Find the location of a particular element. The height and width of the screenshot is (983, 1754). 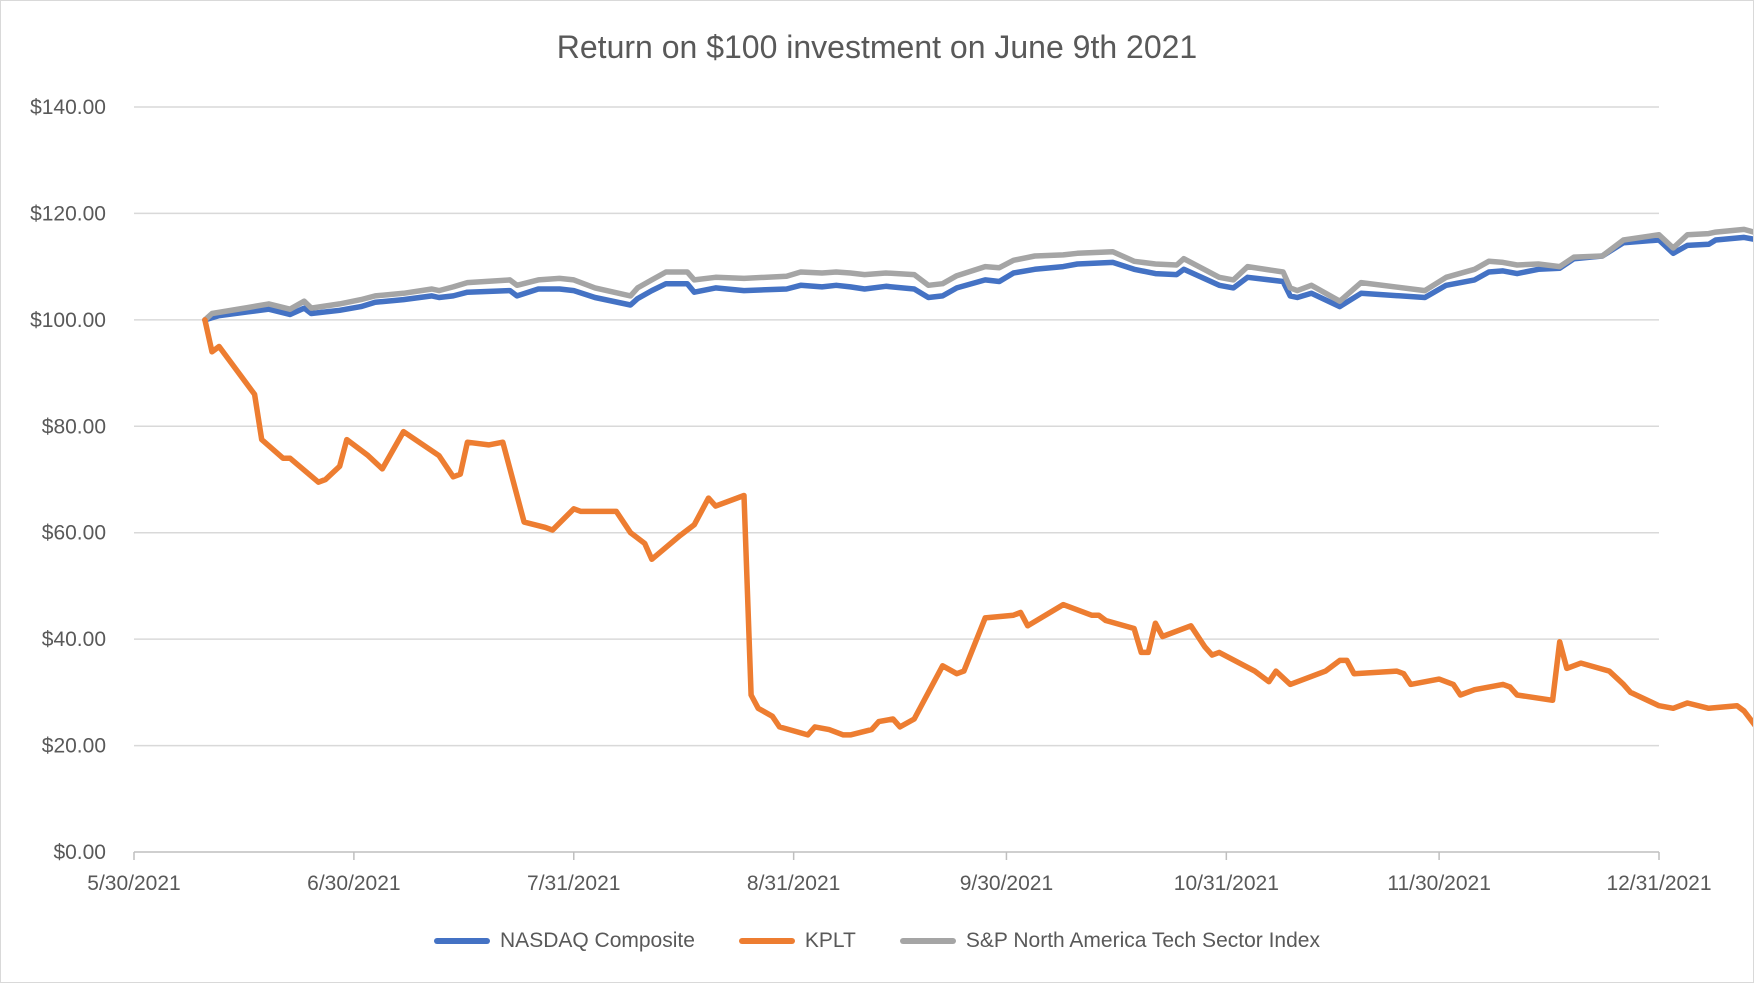

series-line-nasdaq-composite is located at coordinates (977, 278).